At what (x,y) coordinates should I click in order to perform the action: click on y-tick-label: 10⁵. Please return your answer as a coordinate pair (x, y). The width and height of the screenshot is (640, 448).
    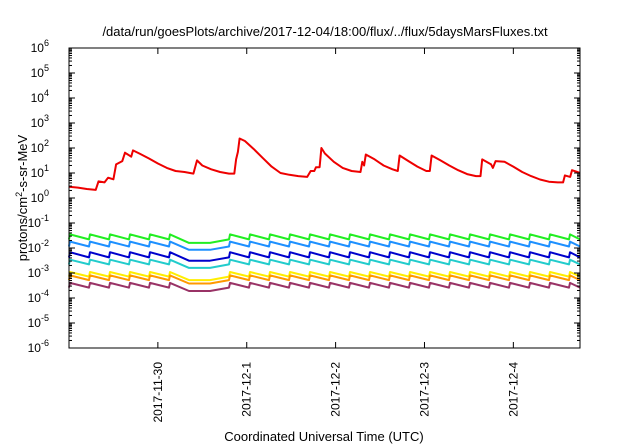
    Looking at the image, I should click on (40, 71).